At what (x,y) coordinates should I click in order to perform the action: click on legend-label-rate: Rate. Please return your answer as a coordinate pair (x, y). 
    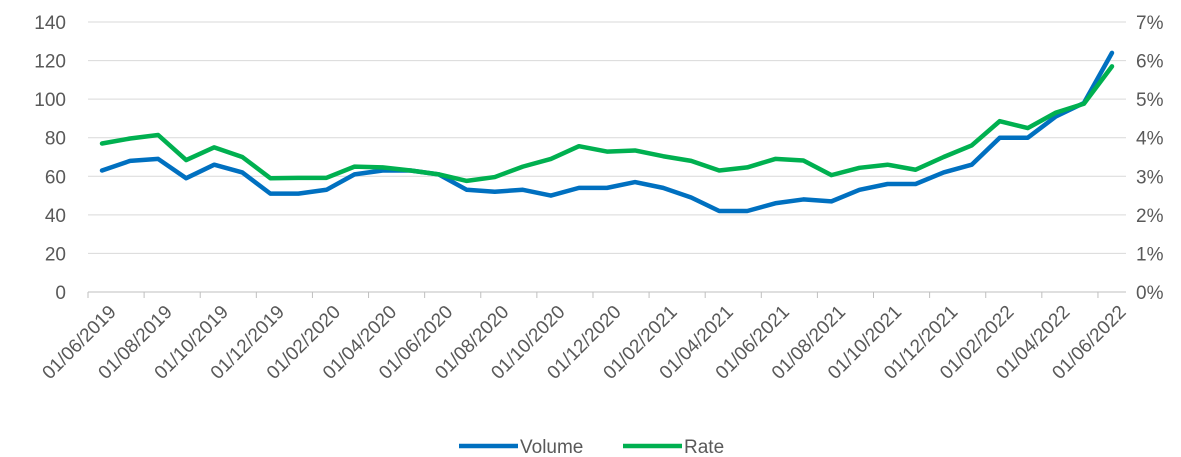
    Looking at the image, I should click on (704, 447).